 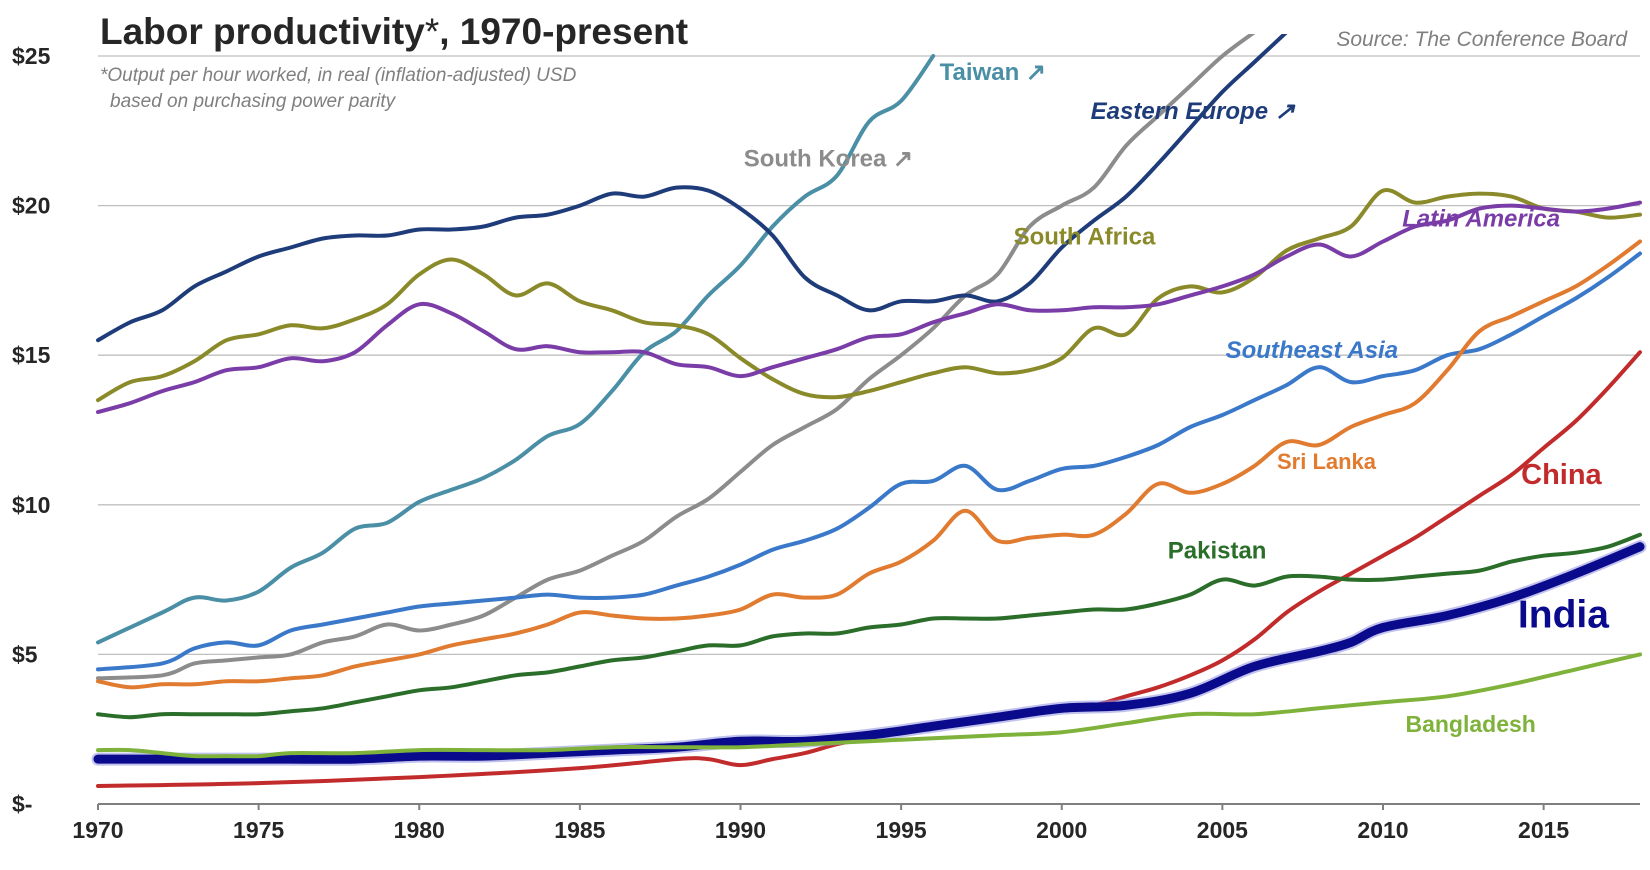 What do you see at coordinates (1382, 830) in the screenshot?
I see `x-tick-label: 2010` at bounding box center [1382, 830].